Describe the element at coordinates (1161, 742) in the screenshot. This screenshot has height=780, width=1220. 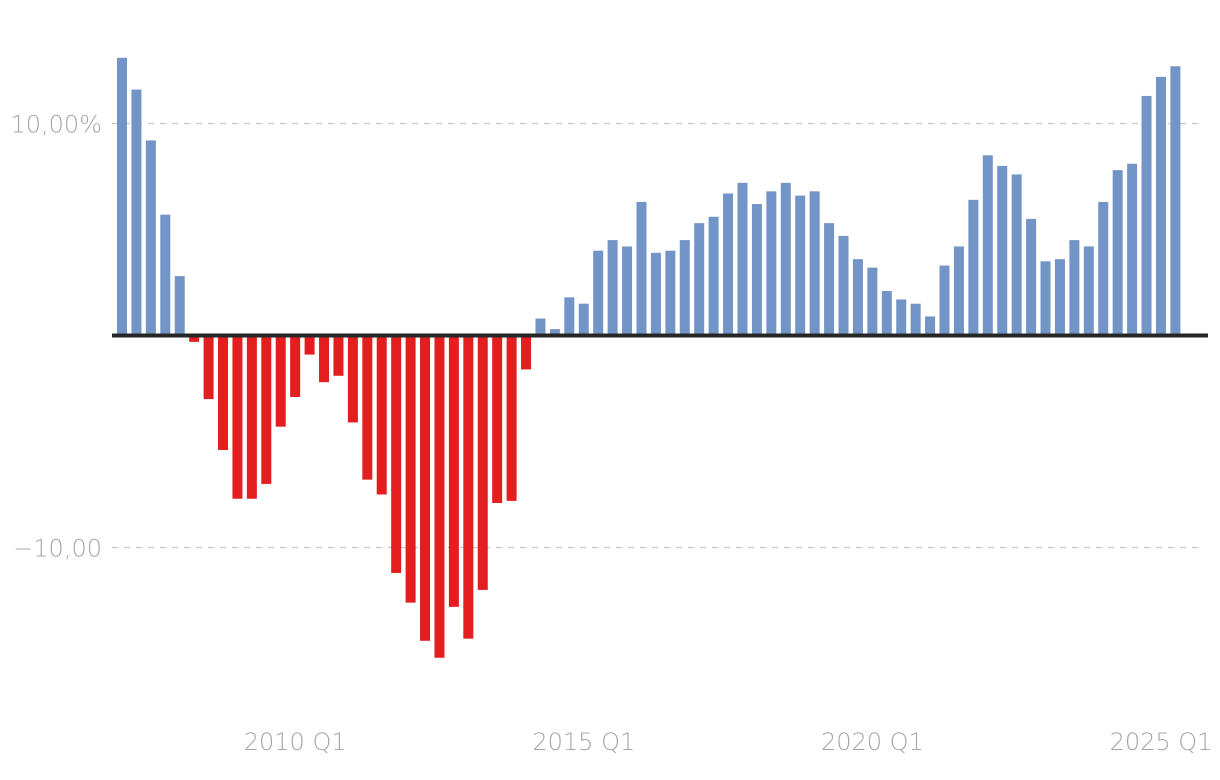
I see `x-tick-label: 2025 Q1` at that location.